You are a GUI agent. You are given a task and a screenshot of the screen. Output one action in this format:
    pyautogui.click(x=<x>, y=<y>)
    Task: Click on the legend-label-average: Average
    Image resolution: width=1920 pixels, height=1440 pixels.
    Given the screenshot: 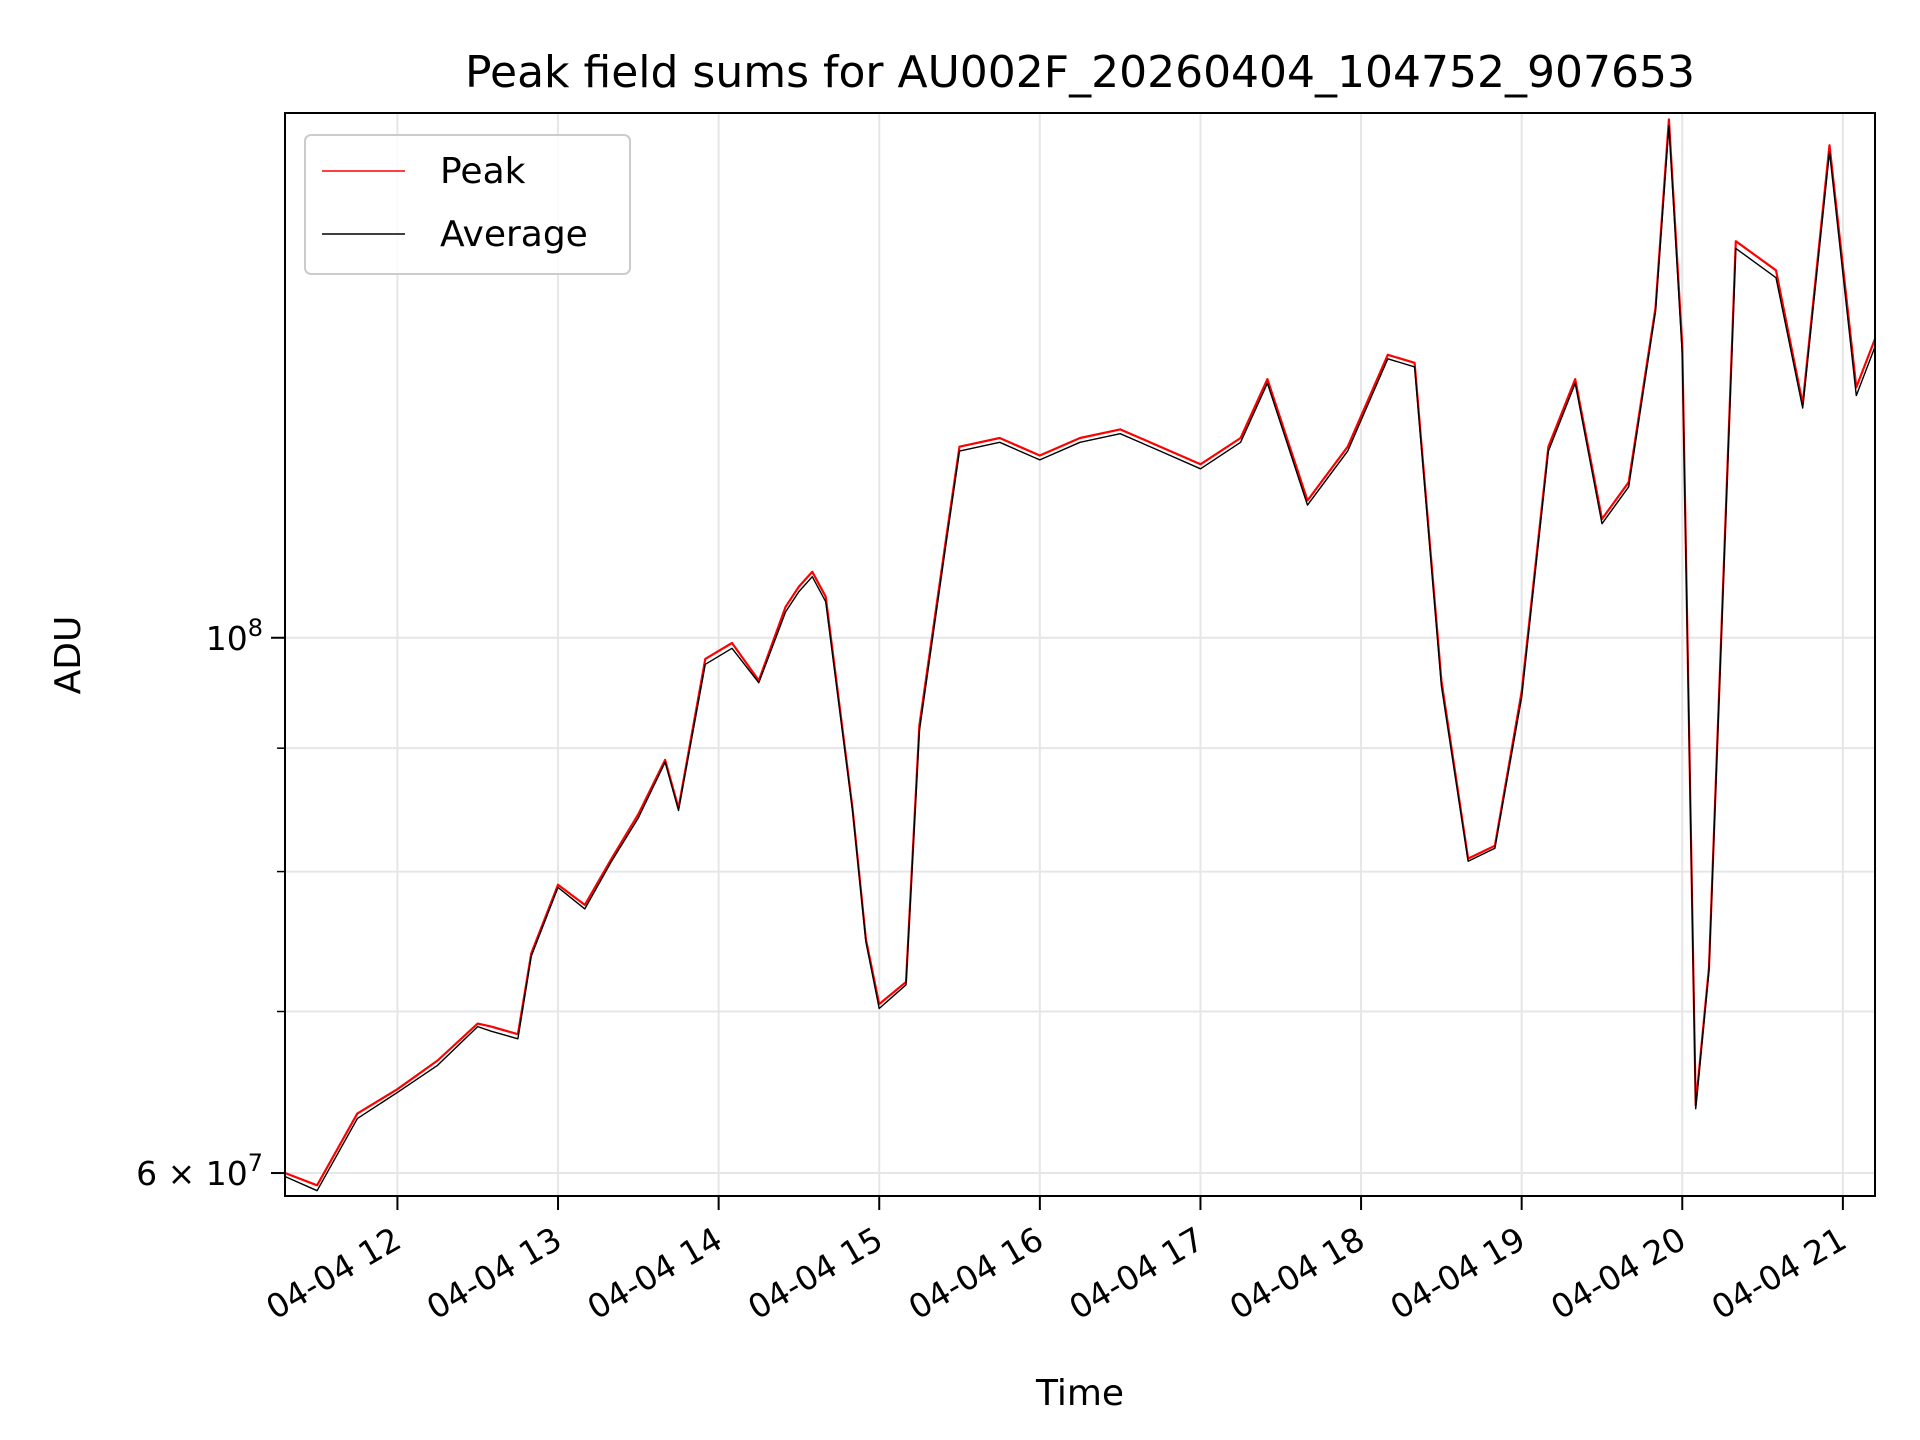 What is the action you would take?
    pyautogui.click(x=514, y=234)
    